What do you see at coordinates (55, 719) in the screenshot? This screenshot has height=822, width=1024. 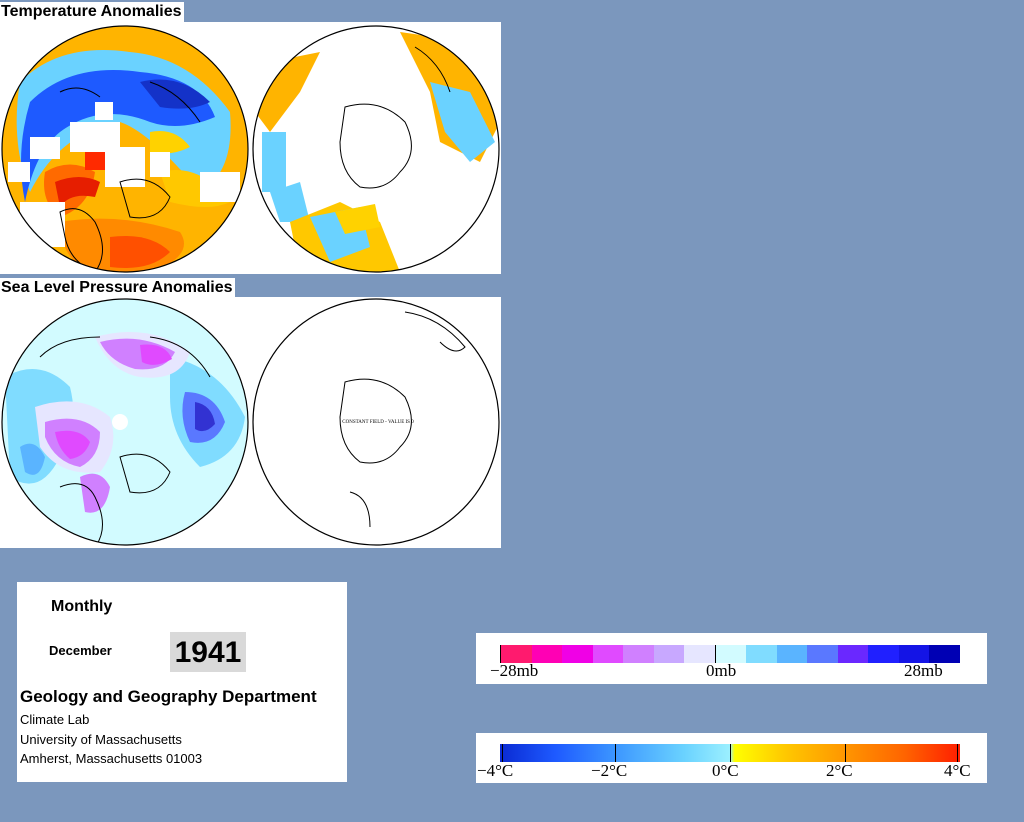 I see `lab-name: Climate Lab` at bounding box center [55, 719].